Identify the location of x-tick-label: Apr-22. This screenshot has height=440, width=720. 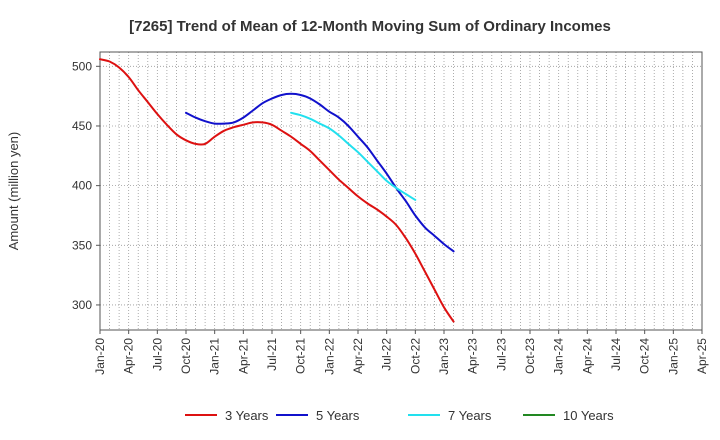
(358, 356).